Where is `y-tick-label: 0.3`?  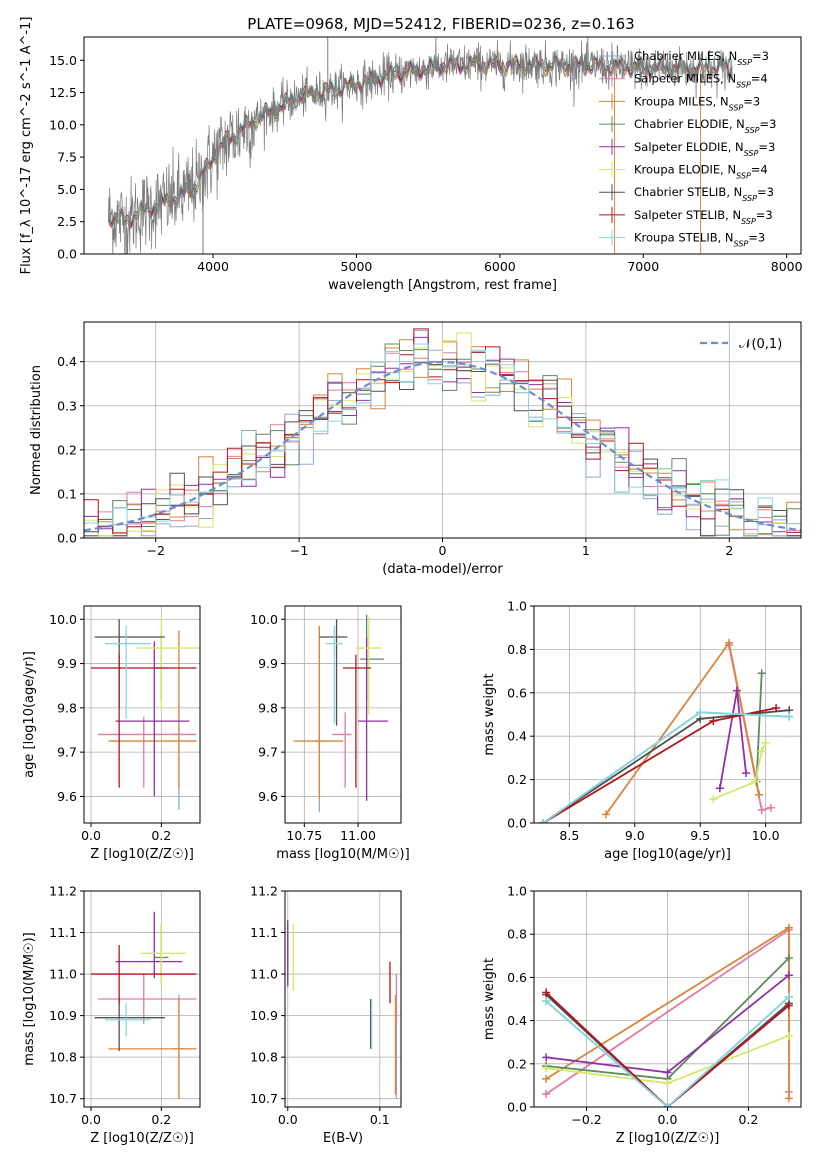 y-tick-label: 0.3 is located at coordinates (67, 405).